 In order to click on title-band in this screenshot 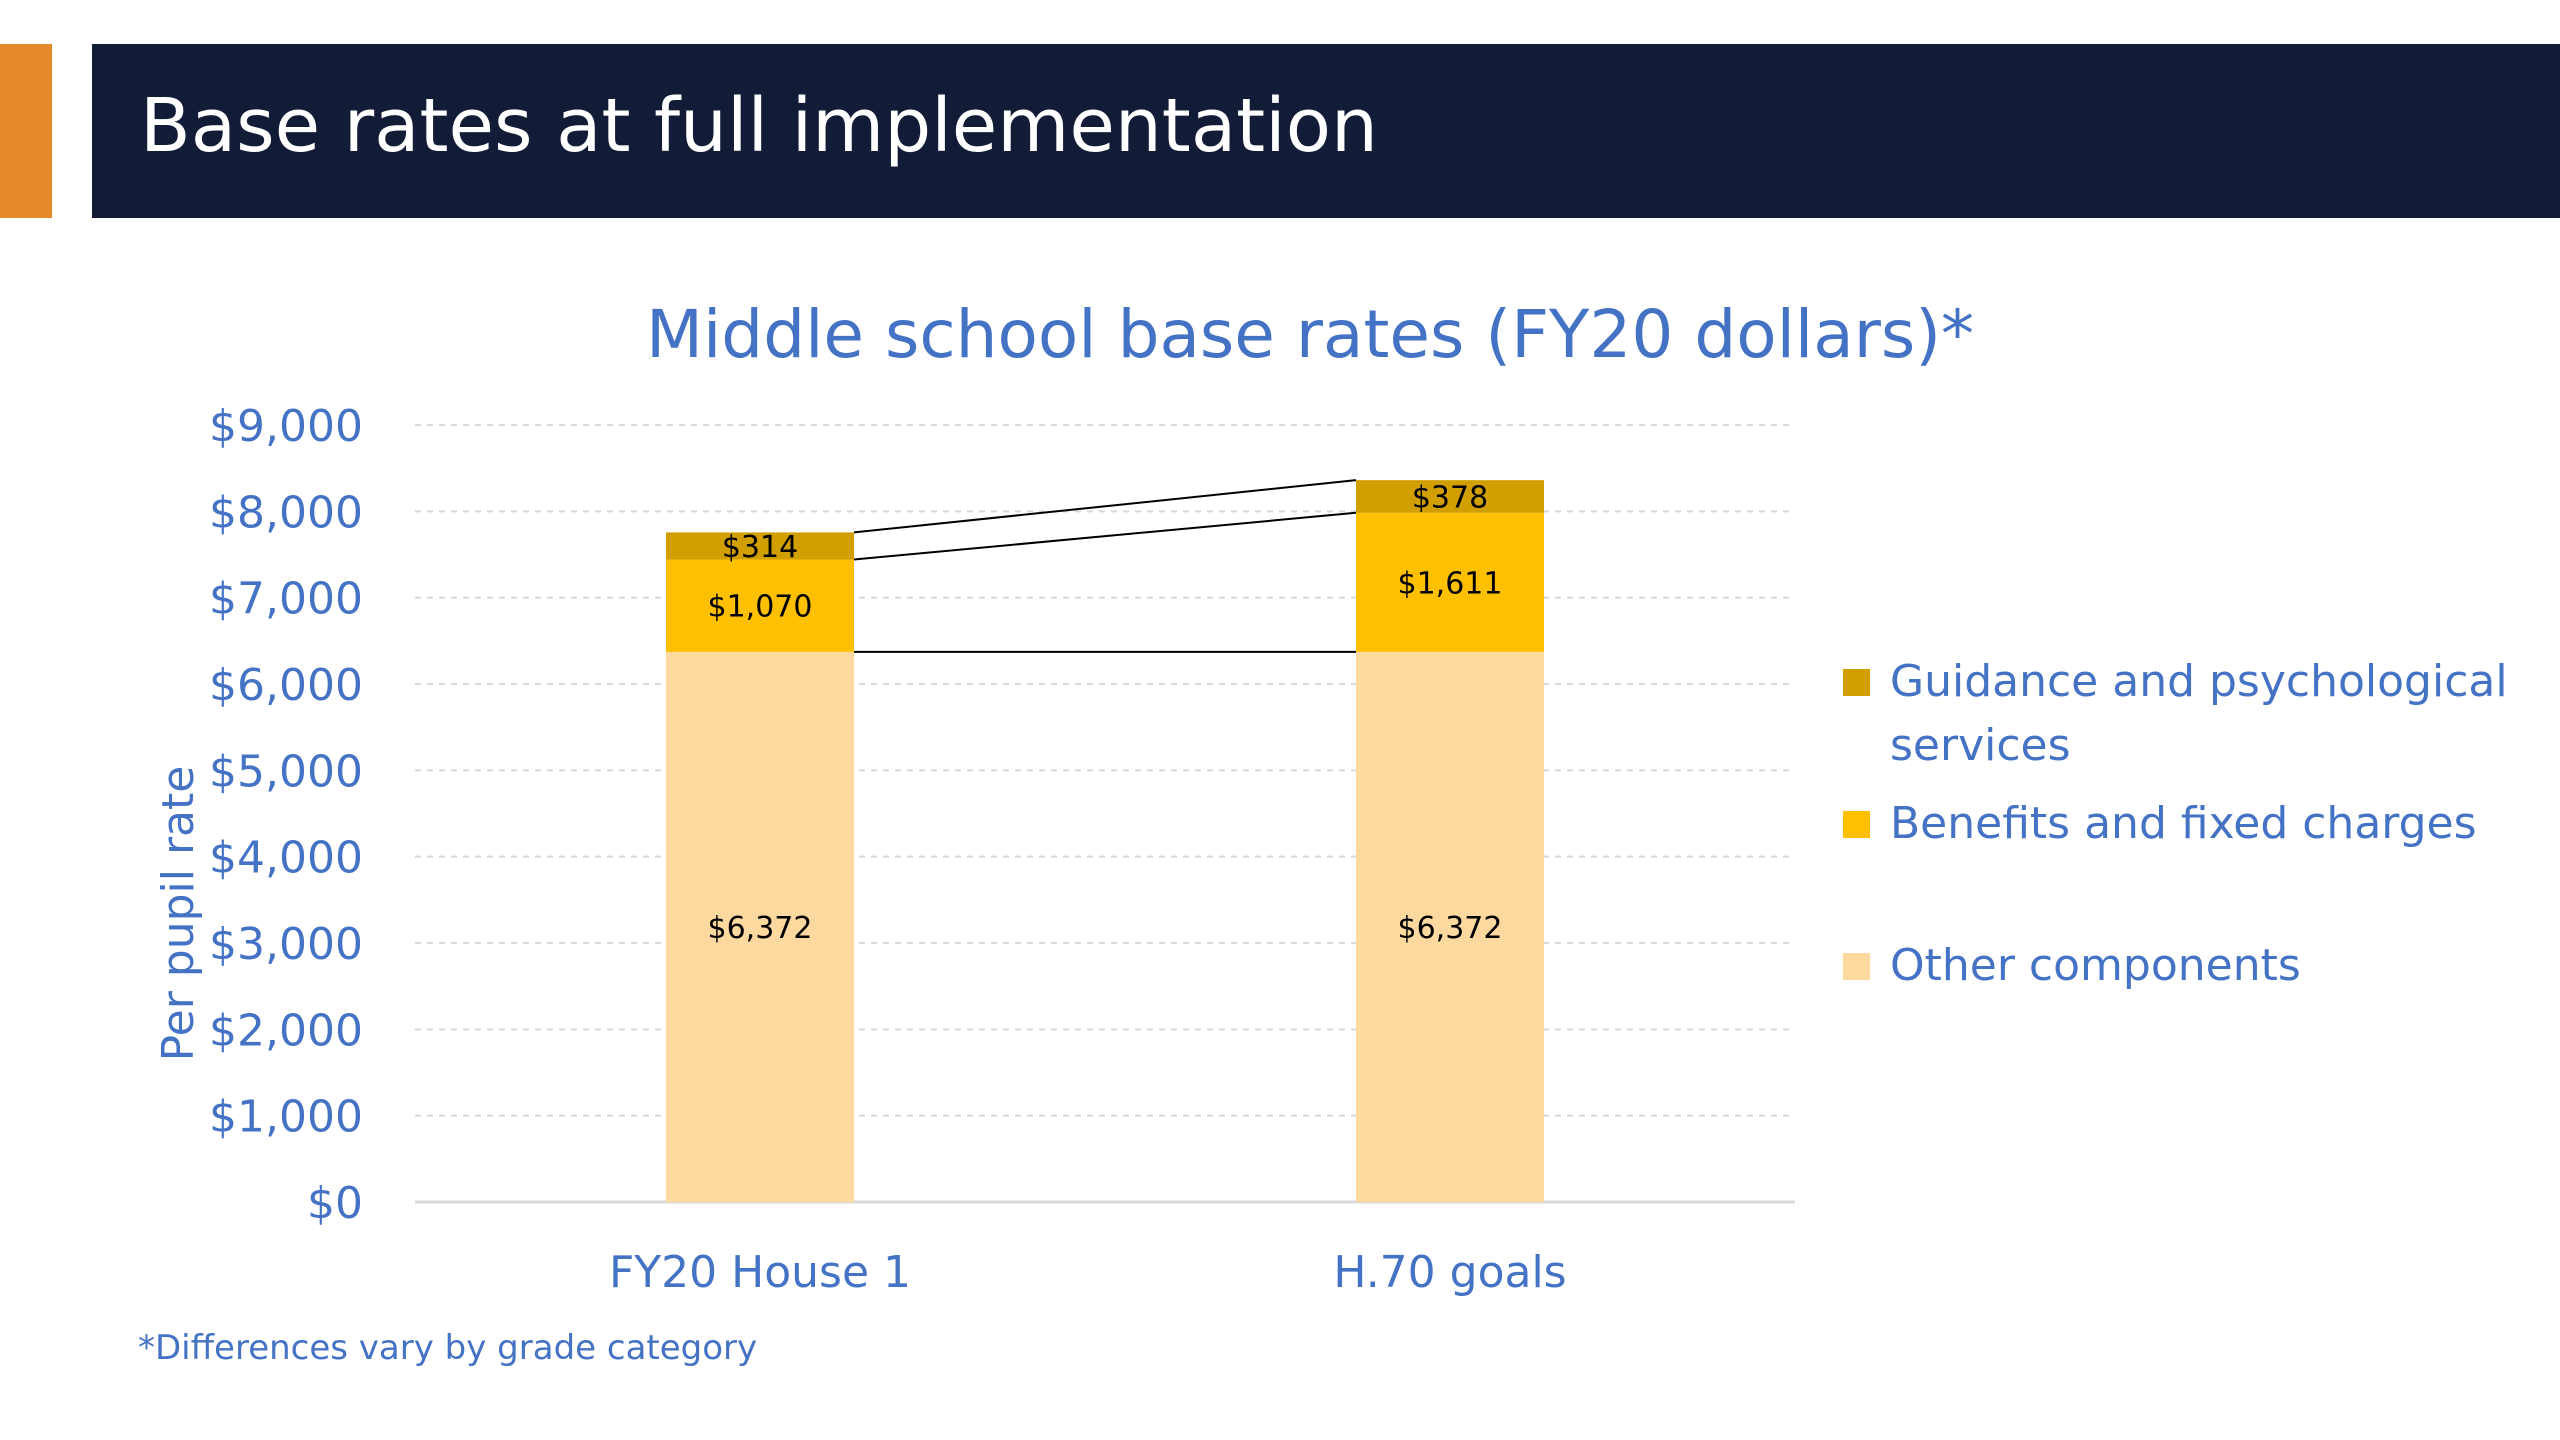, I will do `click(1326, 131)`.